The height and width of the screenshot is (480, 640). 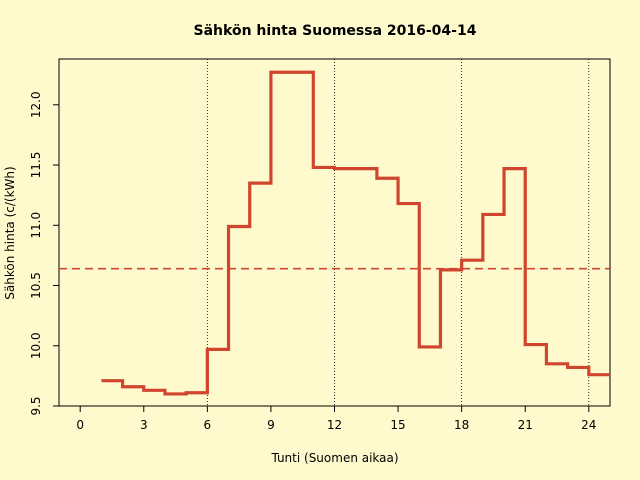 I want to click on x-tick-label: 9, so click(x=271, y=425).